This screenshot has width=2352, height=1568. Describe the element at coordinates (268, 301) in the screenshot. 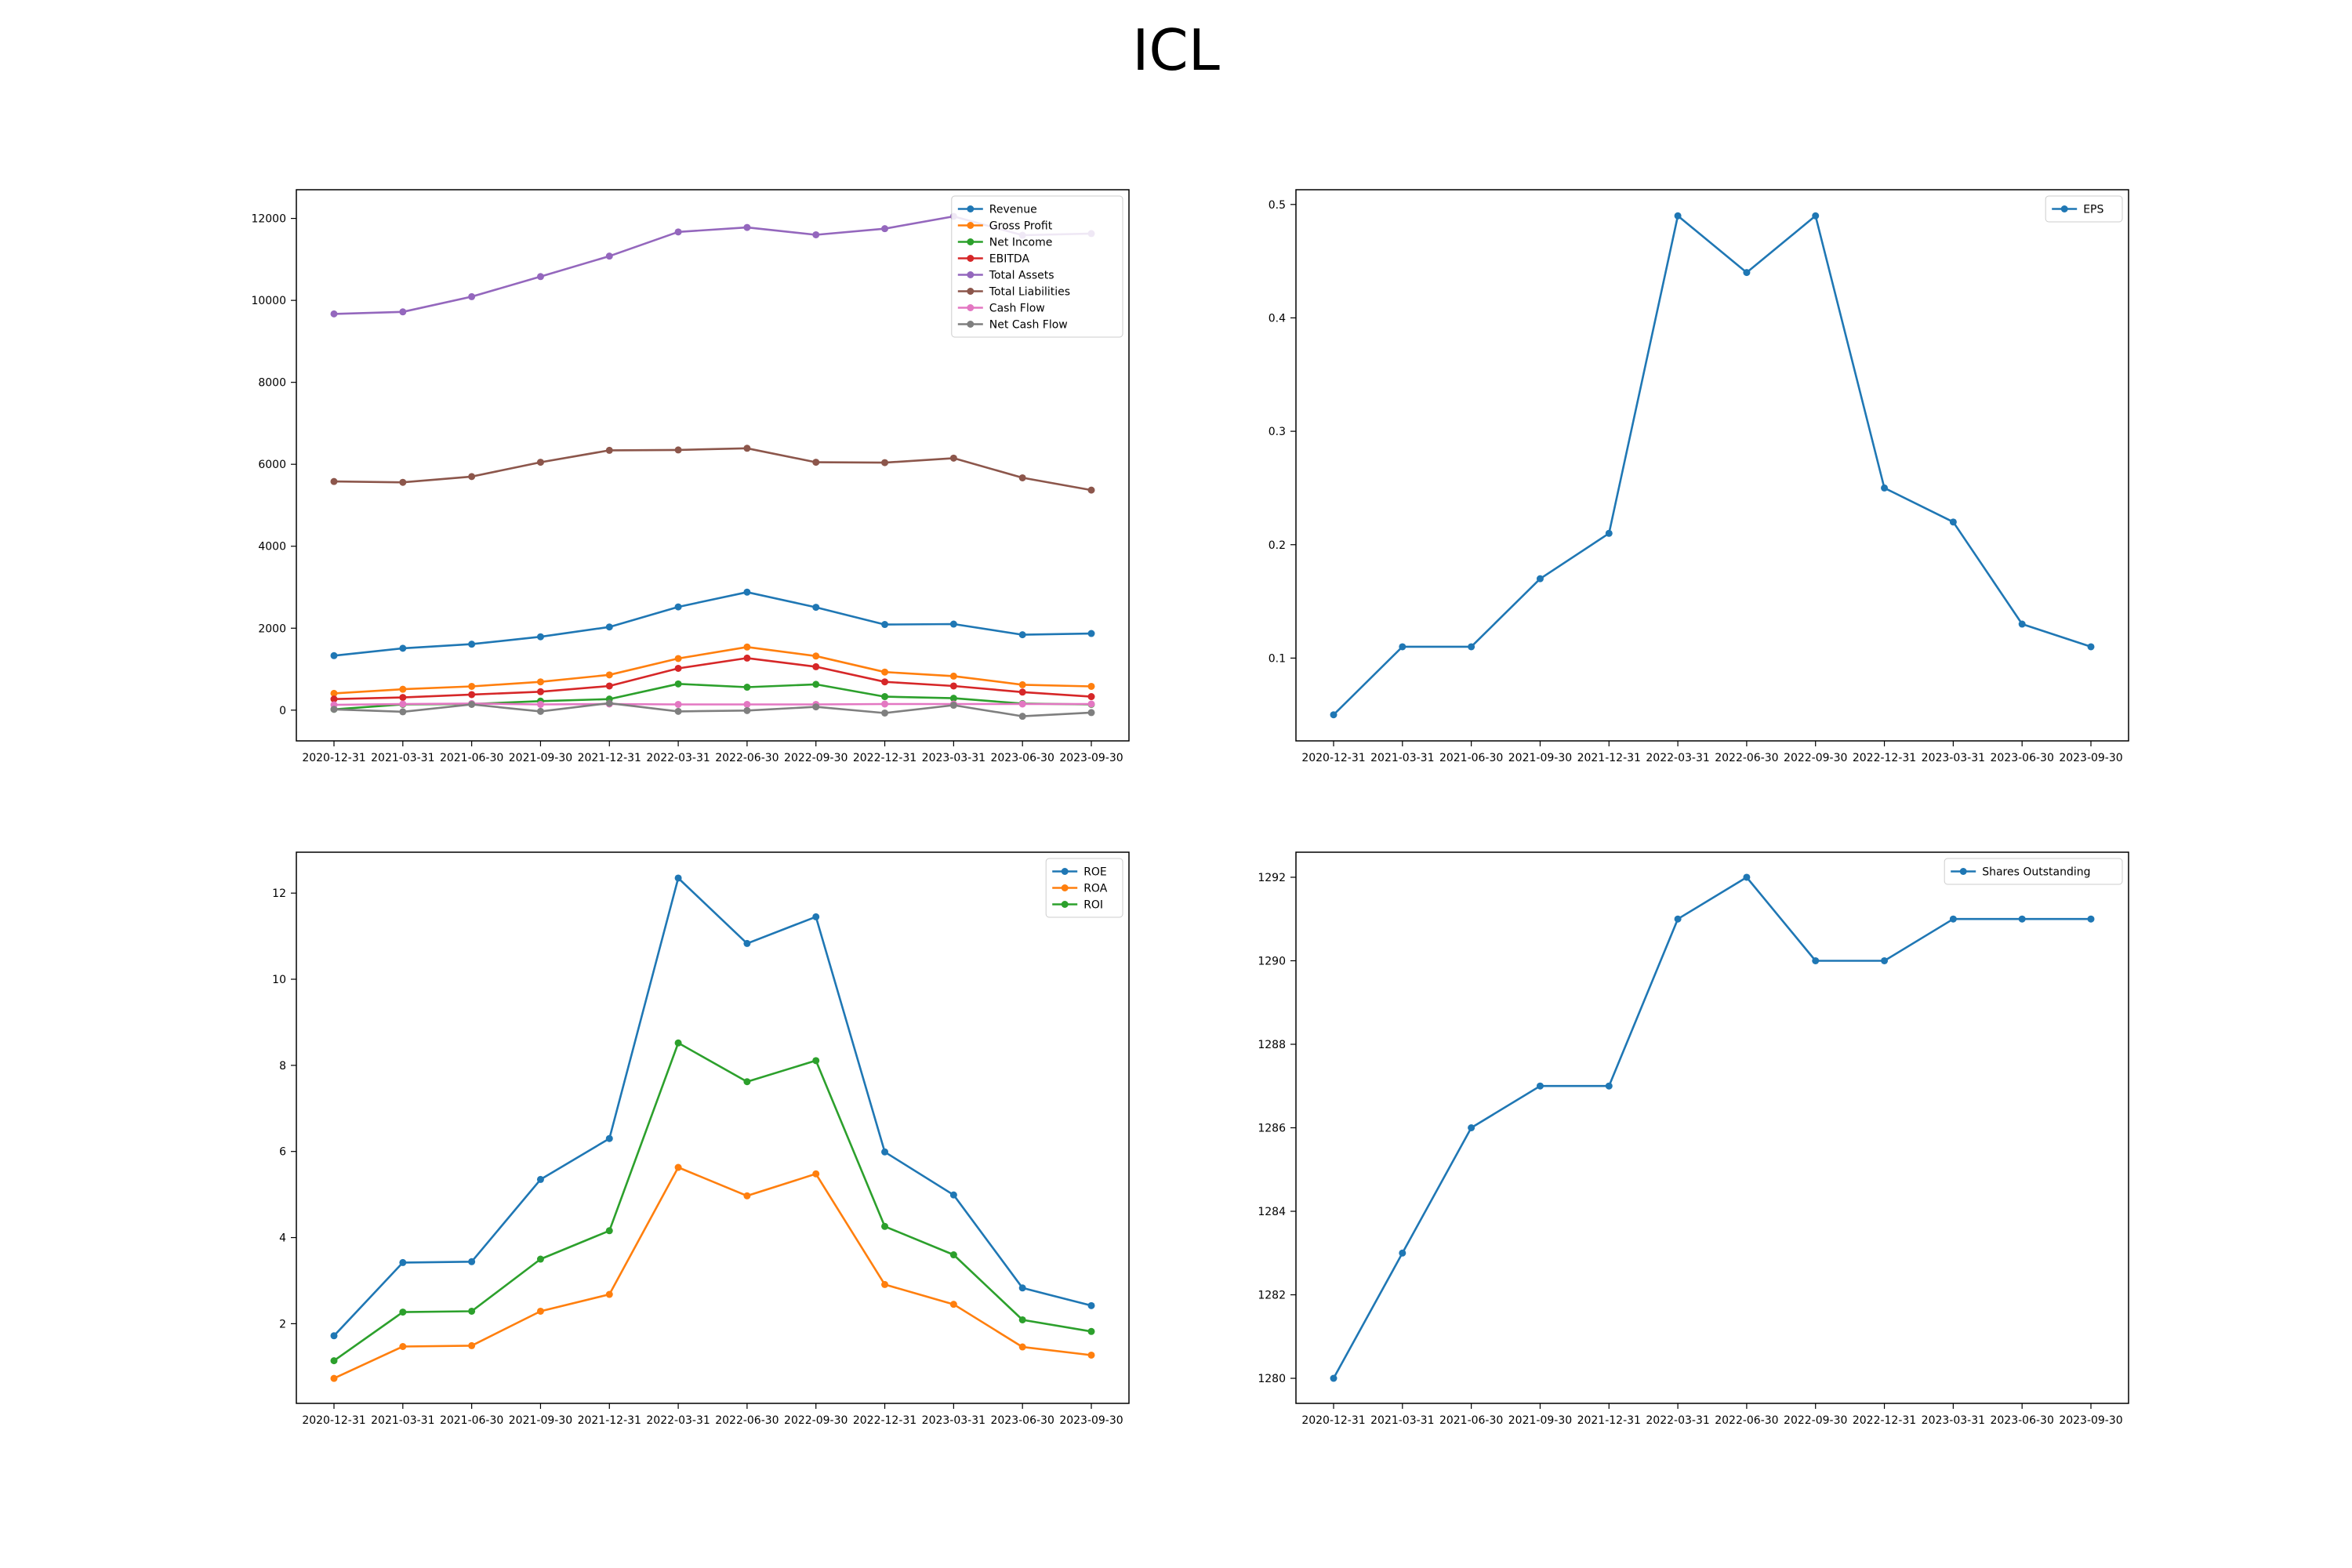

I see `y-tick-label: 10000` at that location.